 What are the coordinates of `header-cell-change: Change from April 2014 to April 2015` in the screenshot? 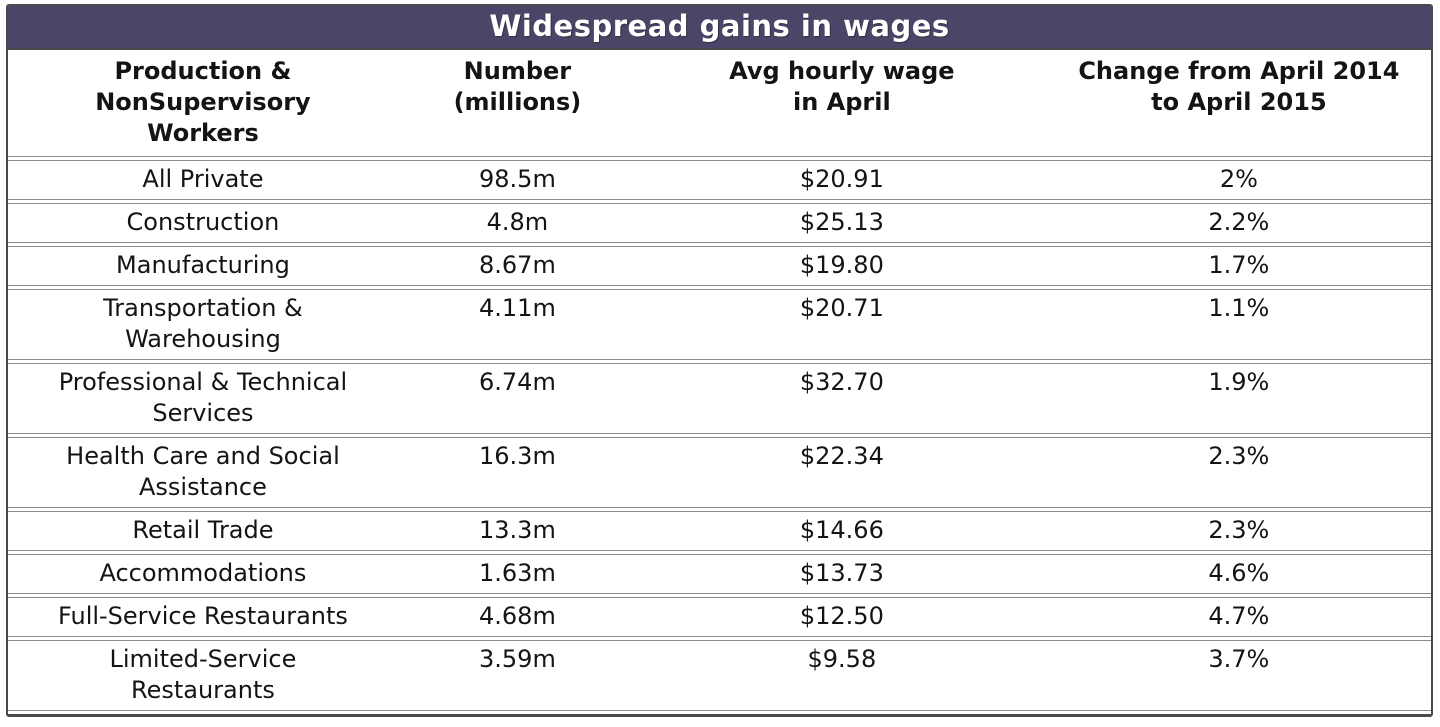 It's located at (1238, 105).